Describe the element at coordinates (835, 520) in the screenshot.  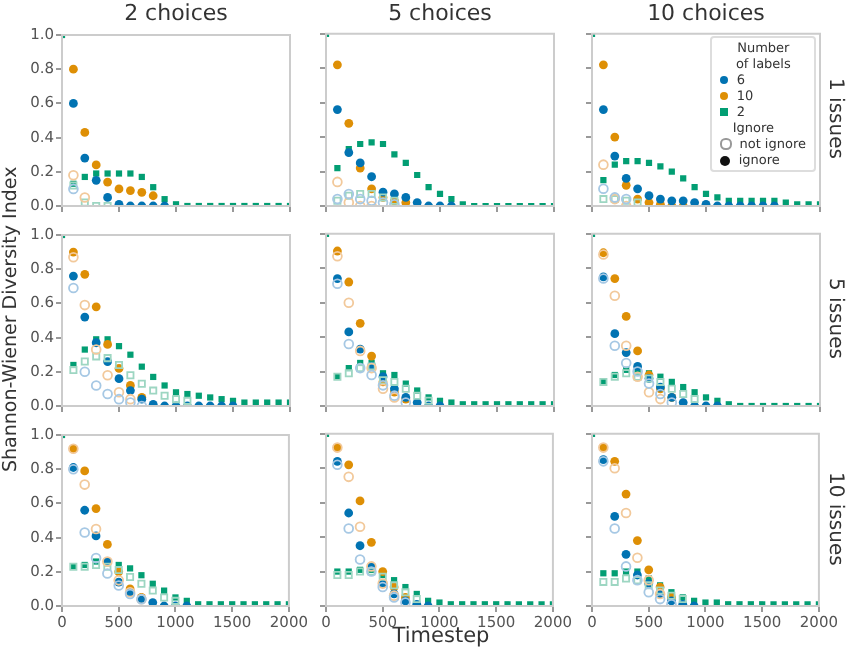
I see `y2-axis-title: 10 issues` at that location.